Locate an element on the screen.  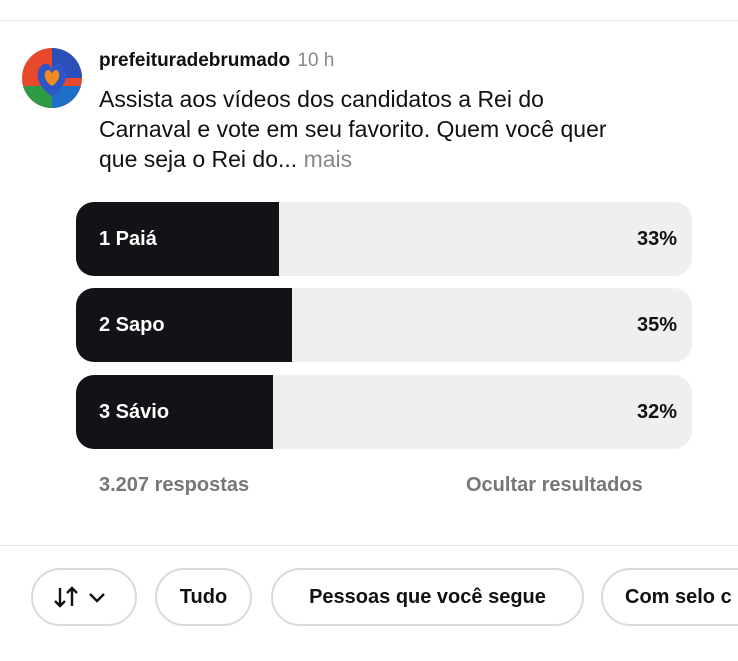
option-percent: 32% is located at coordinates (656, 412).